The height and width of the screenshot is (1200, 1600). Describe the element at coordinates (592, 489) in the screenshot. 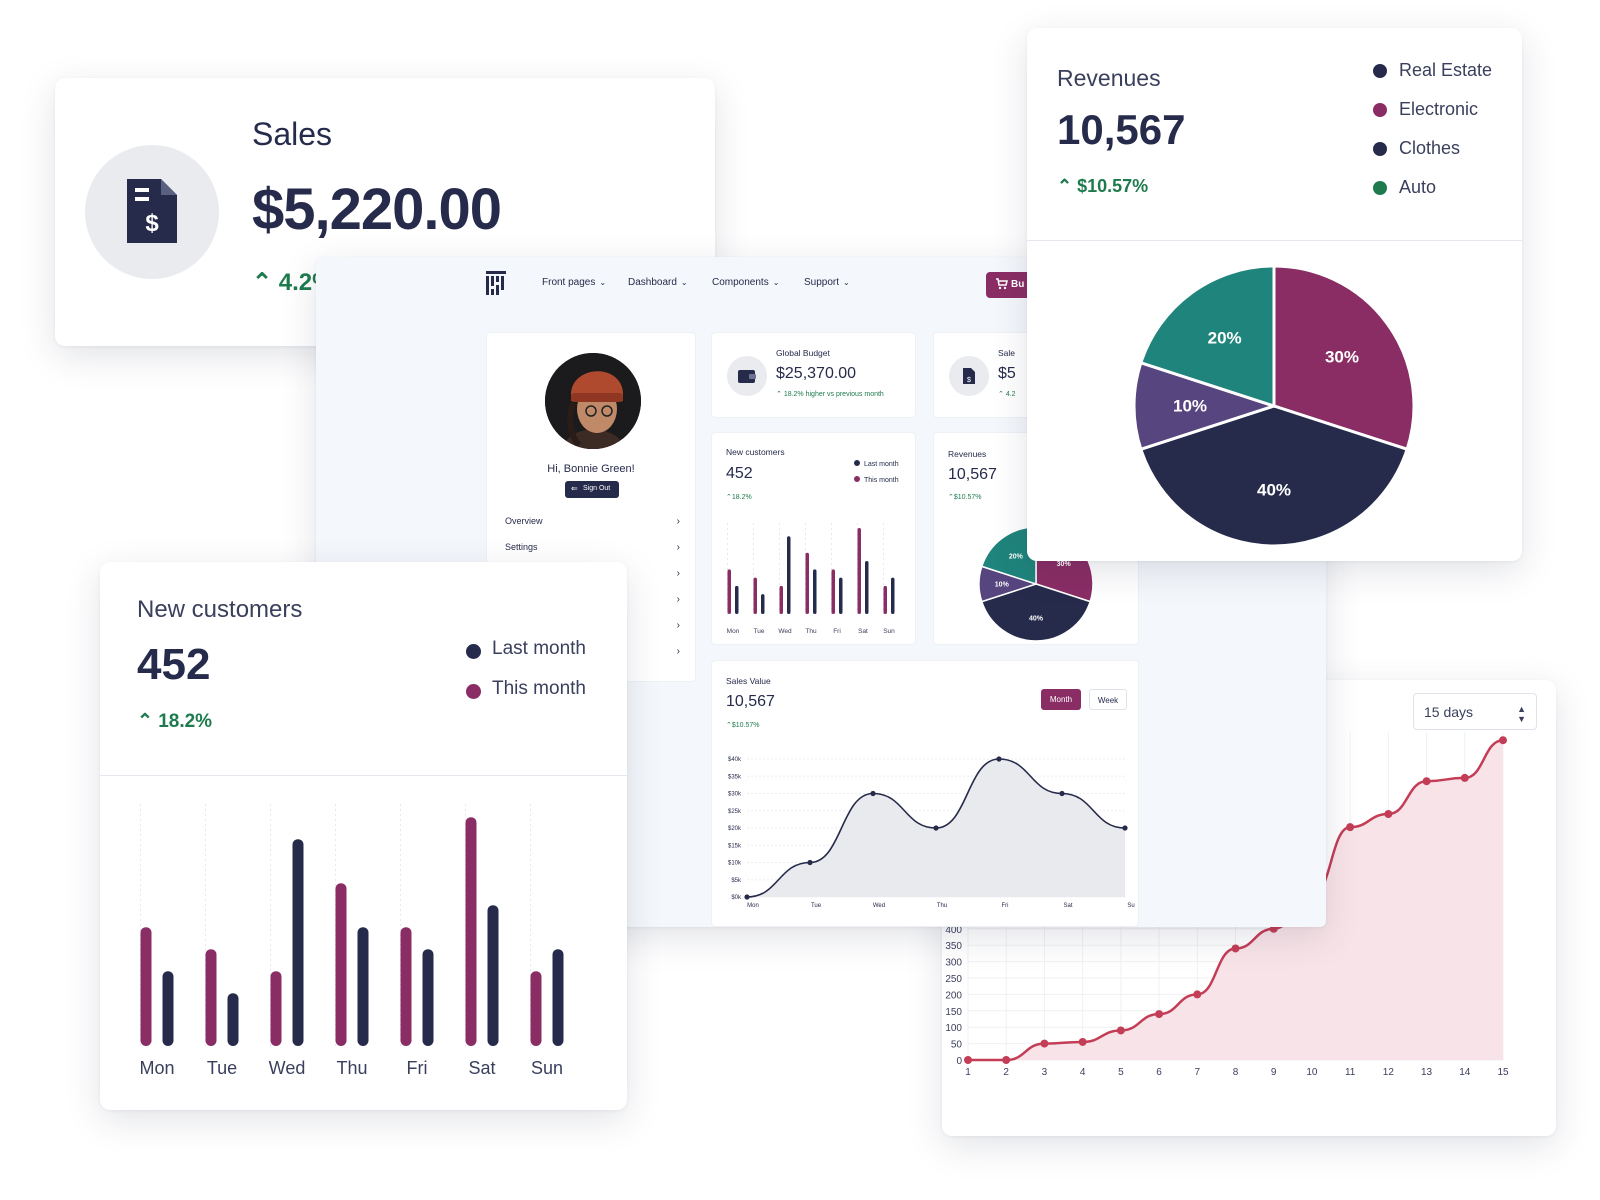

I see `signout-button: ⇐ Sign Out` at that location.